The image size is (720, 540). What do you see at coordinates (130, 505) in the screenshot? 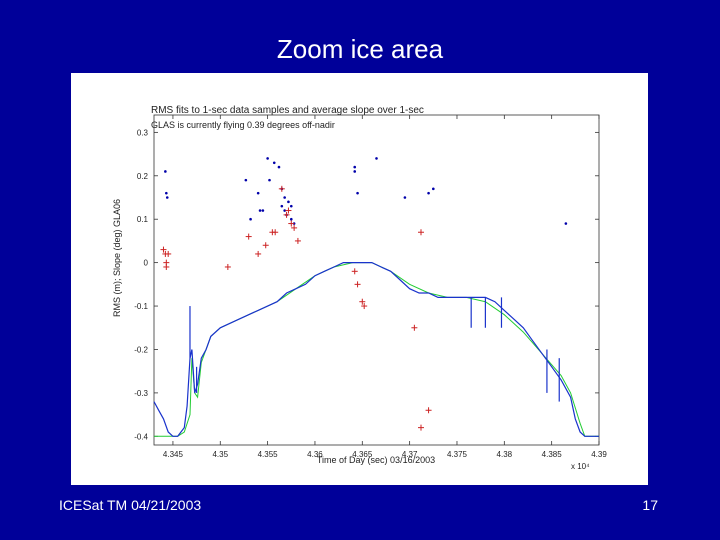
I see `footer-text: ICESat TM 04/21/2003` at bounding box center [130, 505].